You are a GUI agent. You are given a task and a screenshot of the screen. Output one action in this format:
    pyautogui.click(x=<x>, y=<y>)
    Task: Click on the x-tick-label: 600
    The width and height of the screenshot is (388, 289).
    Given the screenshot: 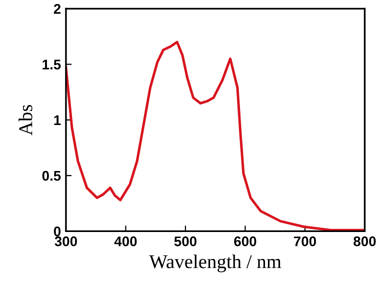 What is the action you would take?
    pyautogui.click(x=245, y=241)
    